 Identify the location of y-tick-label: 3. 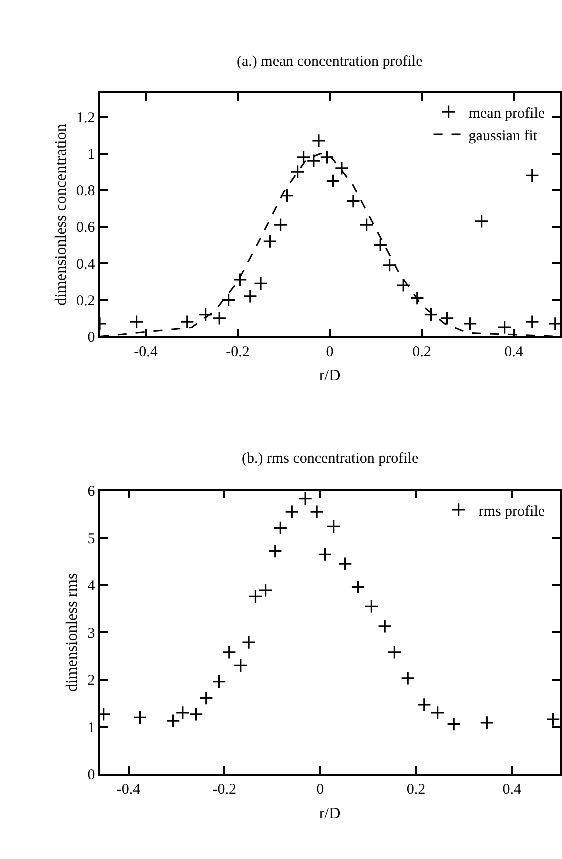
(92, 634).